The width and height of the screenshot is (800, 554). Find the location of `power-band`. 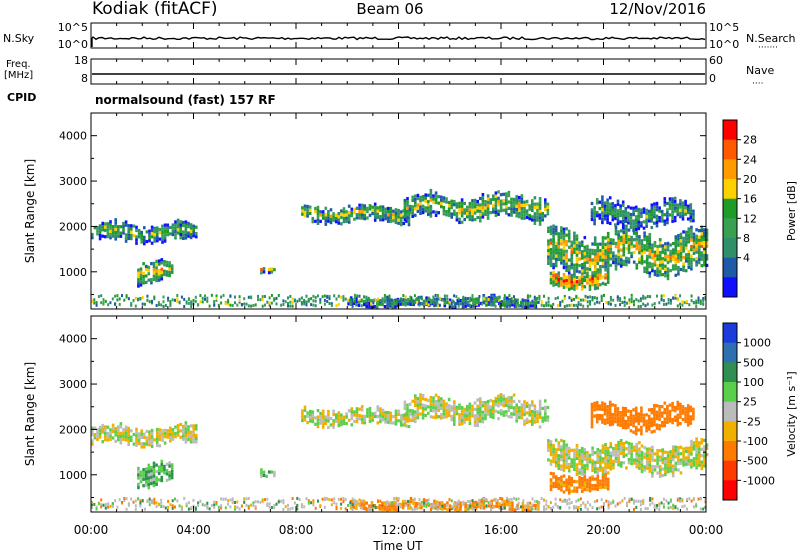

power-band is located at coordinates (155, 273).